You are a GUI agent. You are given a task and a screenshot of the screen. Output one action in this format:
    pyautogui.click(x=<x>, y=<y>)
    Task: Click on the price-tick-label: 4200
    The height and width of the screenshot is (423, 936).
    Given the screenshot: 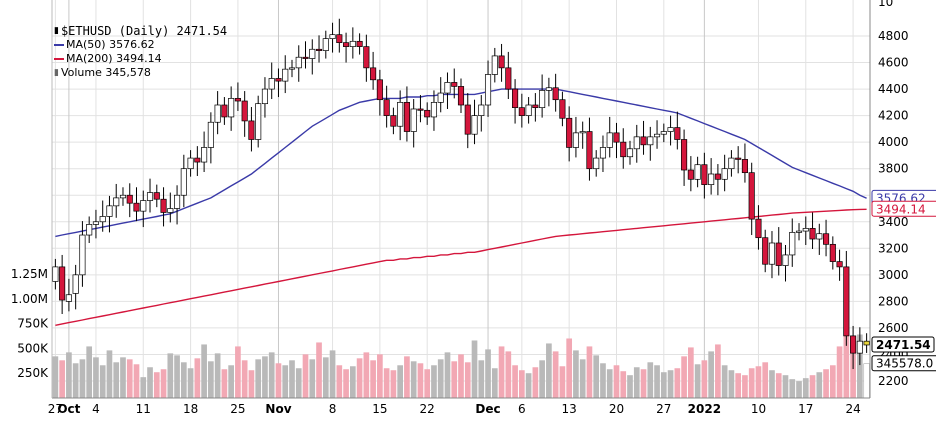 What is the action you would take?
    pyautogui.click(x=893, y=116)
    